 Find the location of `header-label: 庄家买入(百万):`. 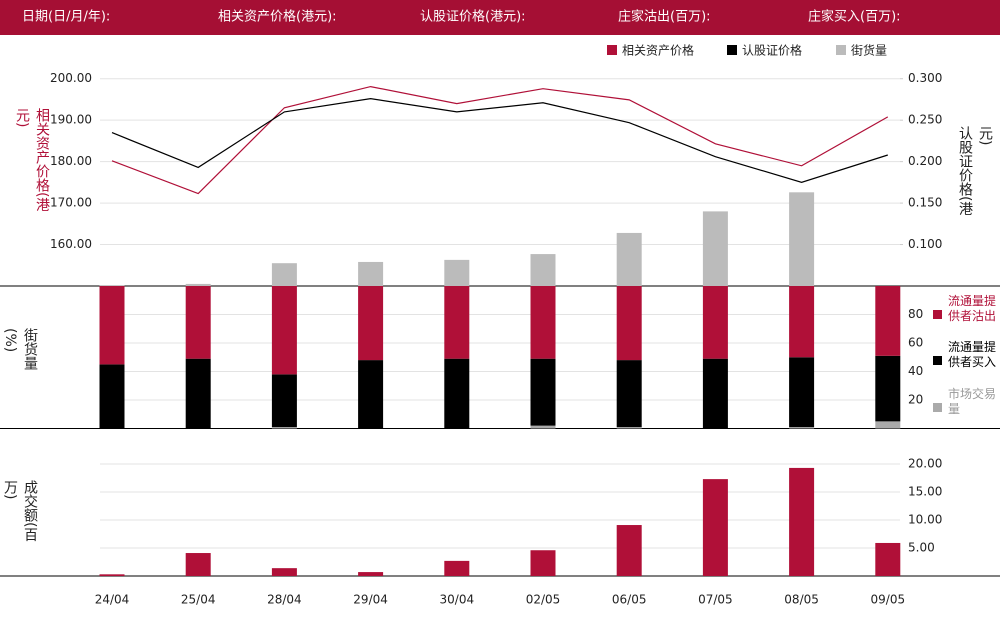

header-label: 庄家买入(百万): is located at coordinates (854, 17).